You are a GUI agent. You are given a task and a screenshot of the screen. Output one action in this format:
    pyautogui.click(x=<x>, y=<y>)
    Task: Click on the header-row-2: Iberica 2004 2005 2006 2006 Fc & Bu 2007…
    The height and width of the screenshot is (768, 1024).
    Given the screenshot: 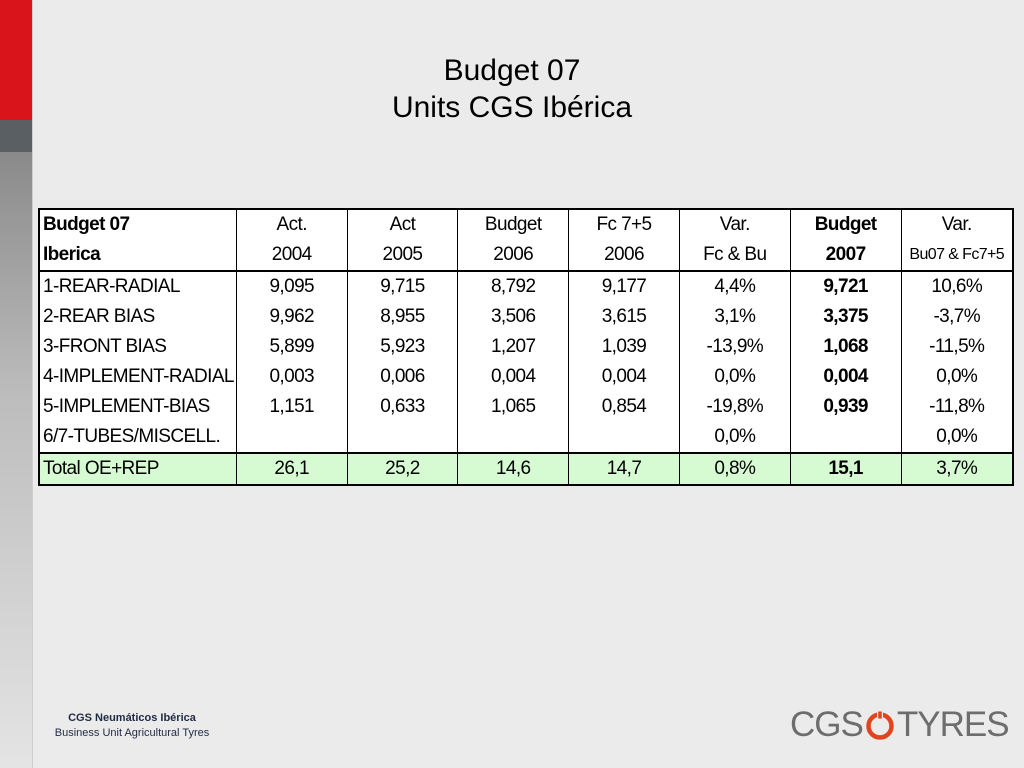 What is the action you would take?
    pyautogui.click(x=526, y=256)
    